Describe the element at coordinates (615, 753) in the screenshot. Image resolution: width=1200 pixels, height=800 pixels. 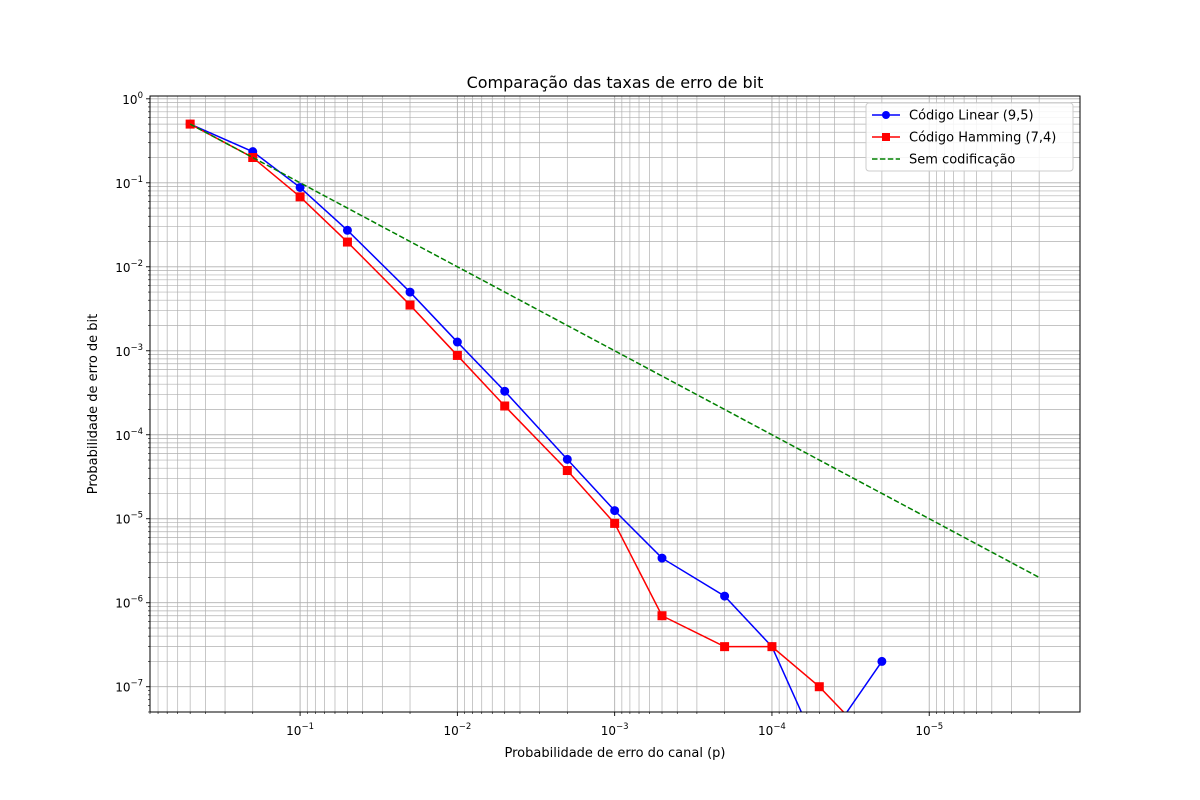
I see `x-axis-label: Probabilidade de erro do canal (p)` at that location.